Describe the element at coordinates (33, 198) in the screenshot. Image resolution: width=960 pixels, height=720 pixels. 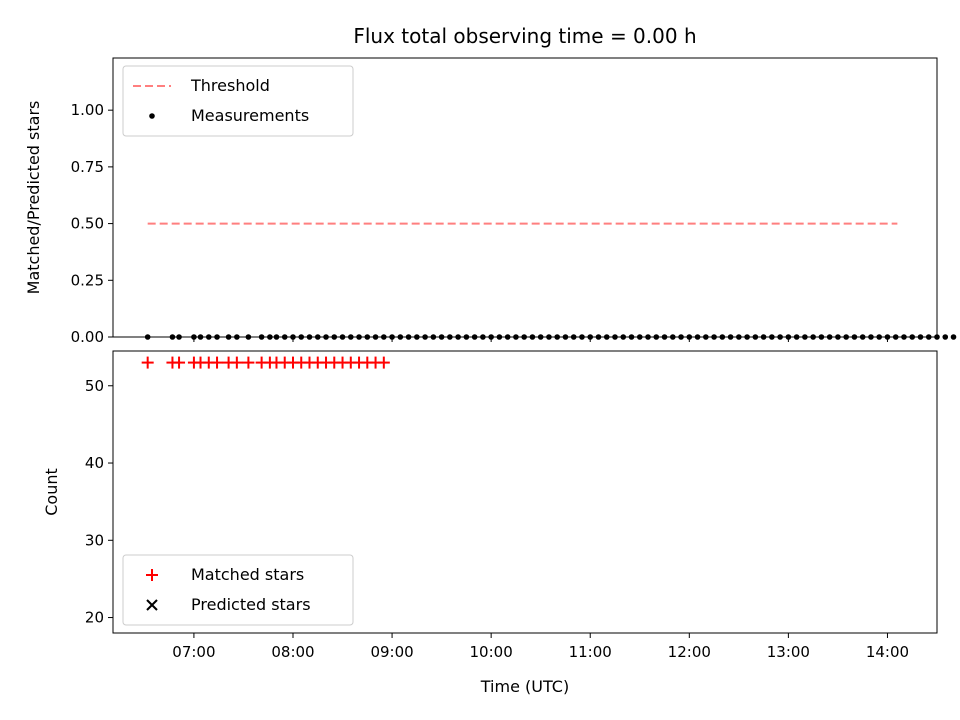
I see `y-axis-label: Matched/Predicted stars` at that location.